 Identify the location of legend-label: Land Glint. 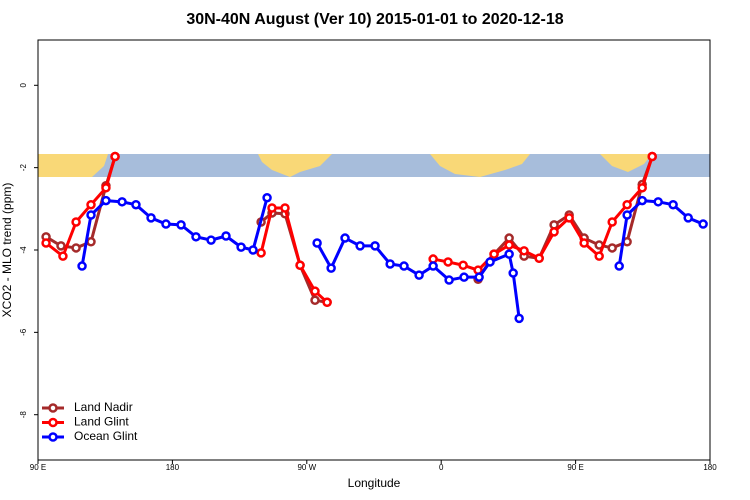
(101, 422).